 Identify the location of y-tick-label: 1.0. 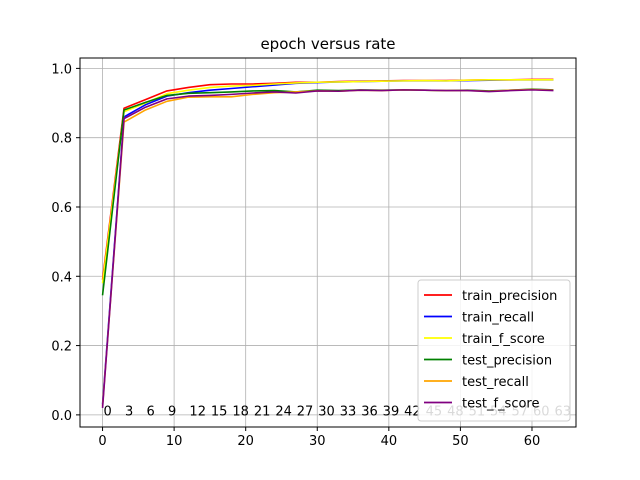
(61, 69).